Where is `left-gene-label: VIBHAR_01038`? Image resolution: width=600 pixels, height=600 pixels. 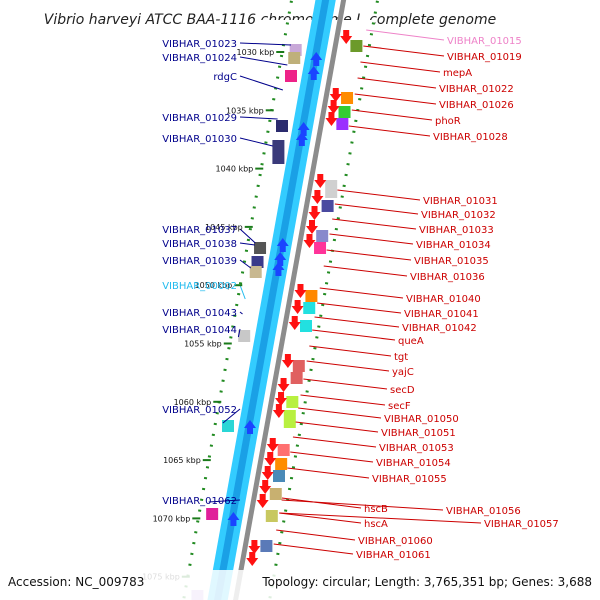
left-gene-label: VIBHAR_01038 is located at coordinates (199, 244).